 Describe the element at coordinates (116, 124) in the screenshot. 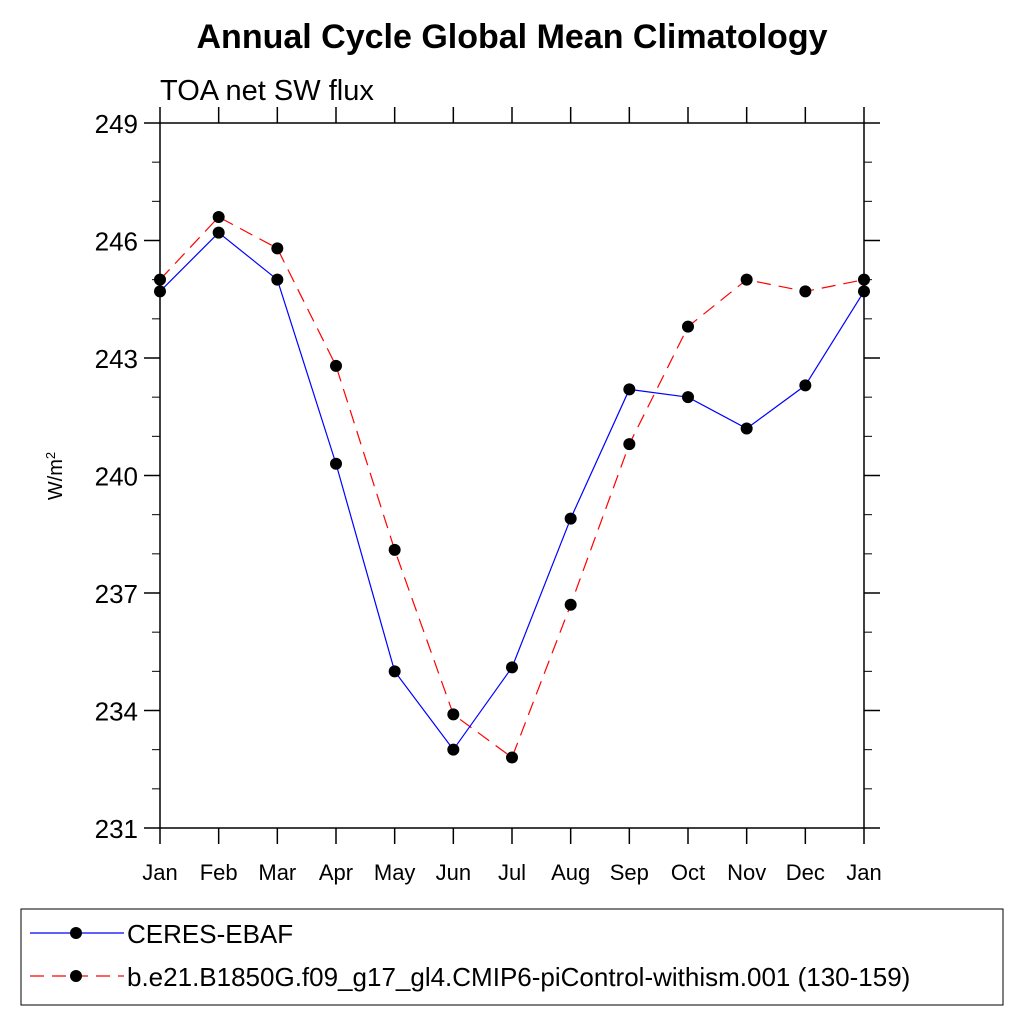

I see `y-tick-label: 249` at that location.